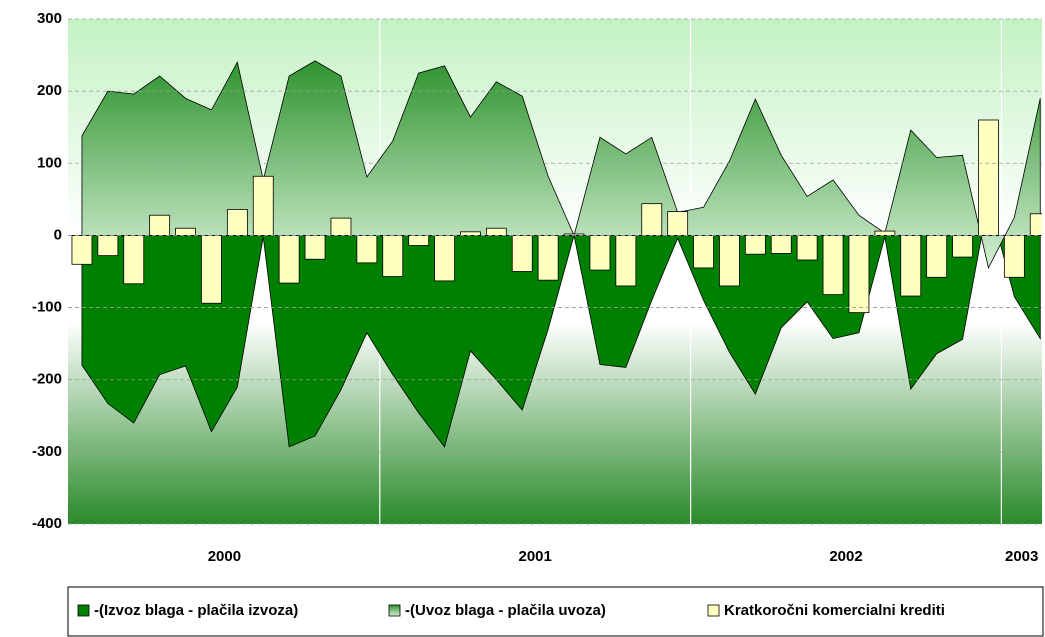 This screenshot has width=1045, height=637. I want to click on legend, so click(555, 611).